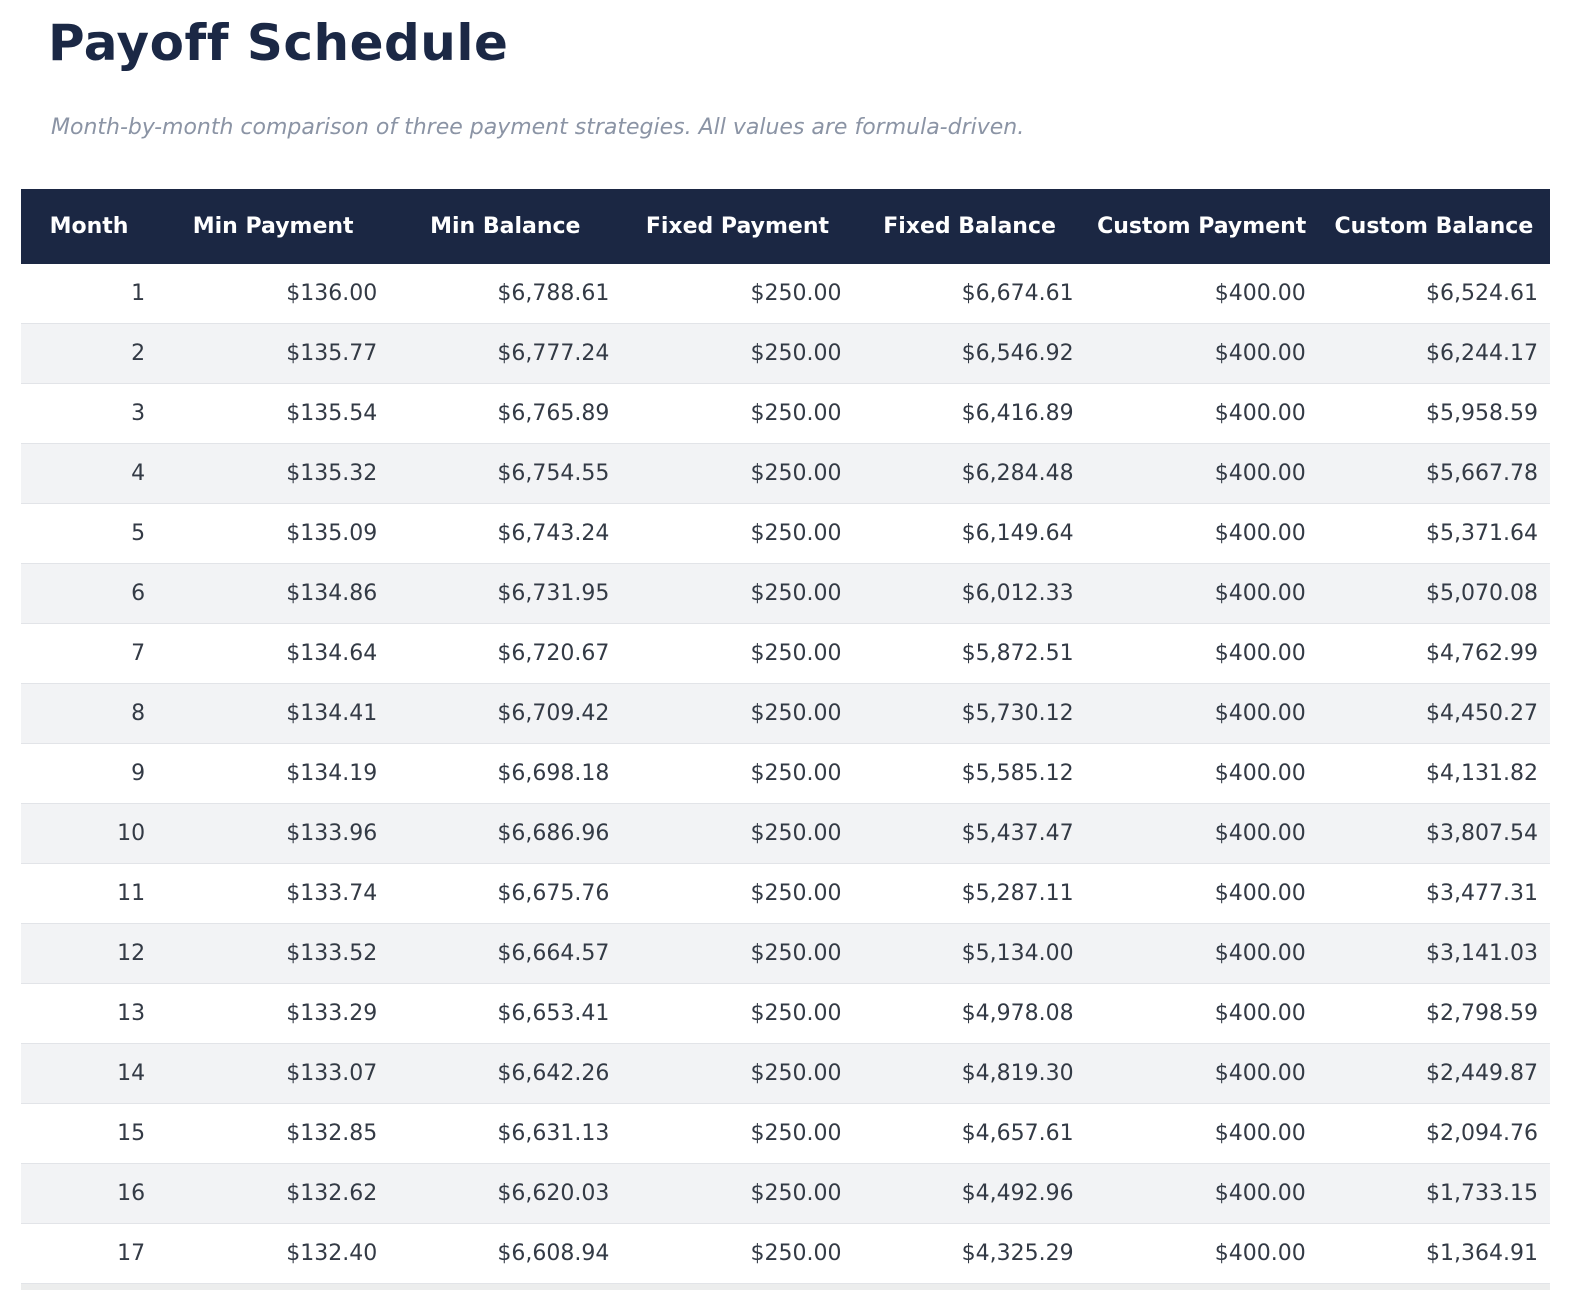 The image size is (1570, 1313). Describe the element at coordinates (1433, 473) in the screenshot. I see `cell-value: $5,667.78` at that location.